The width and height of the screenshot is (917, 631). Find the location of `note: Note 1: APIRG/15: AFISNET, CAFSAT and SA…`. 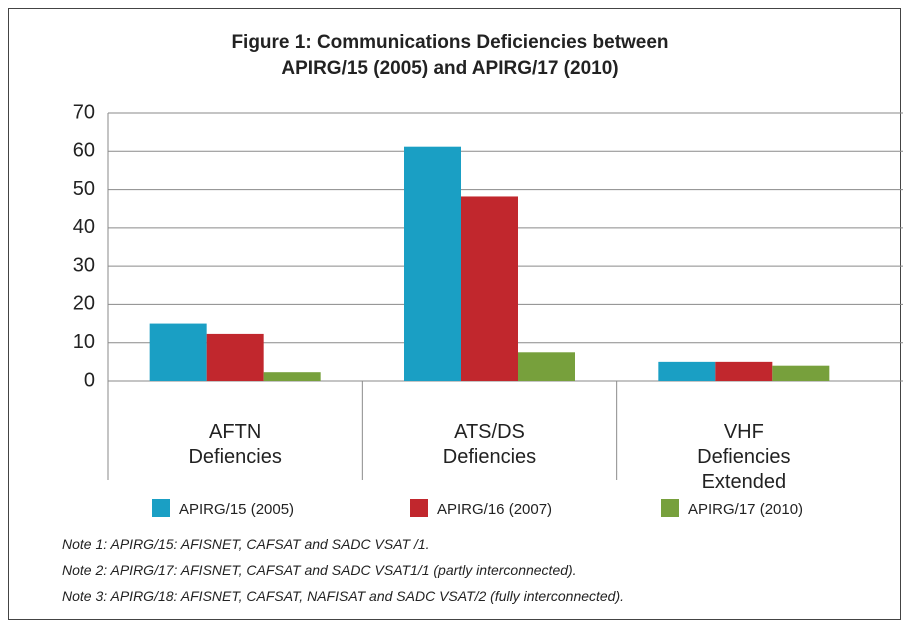

note: Note 1: APIRG/15: AFISNET, CAFSAT and SA… is located at coordinates (246, 544).